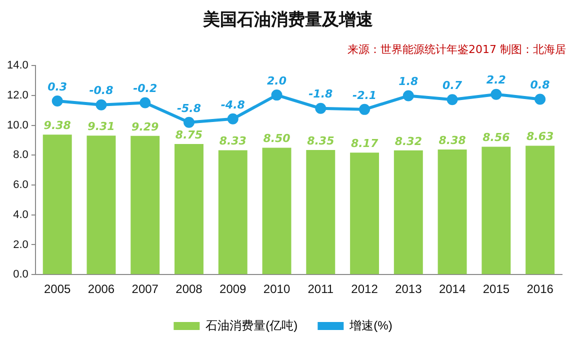 Image resolution: width=576 pixels, height=342 pixels. Describe the element at coordinates (146, 127) in the screenshot. I see `data-label: 9.29` at that location.